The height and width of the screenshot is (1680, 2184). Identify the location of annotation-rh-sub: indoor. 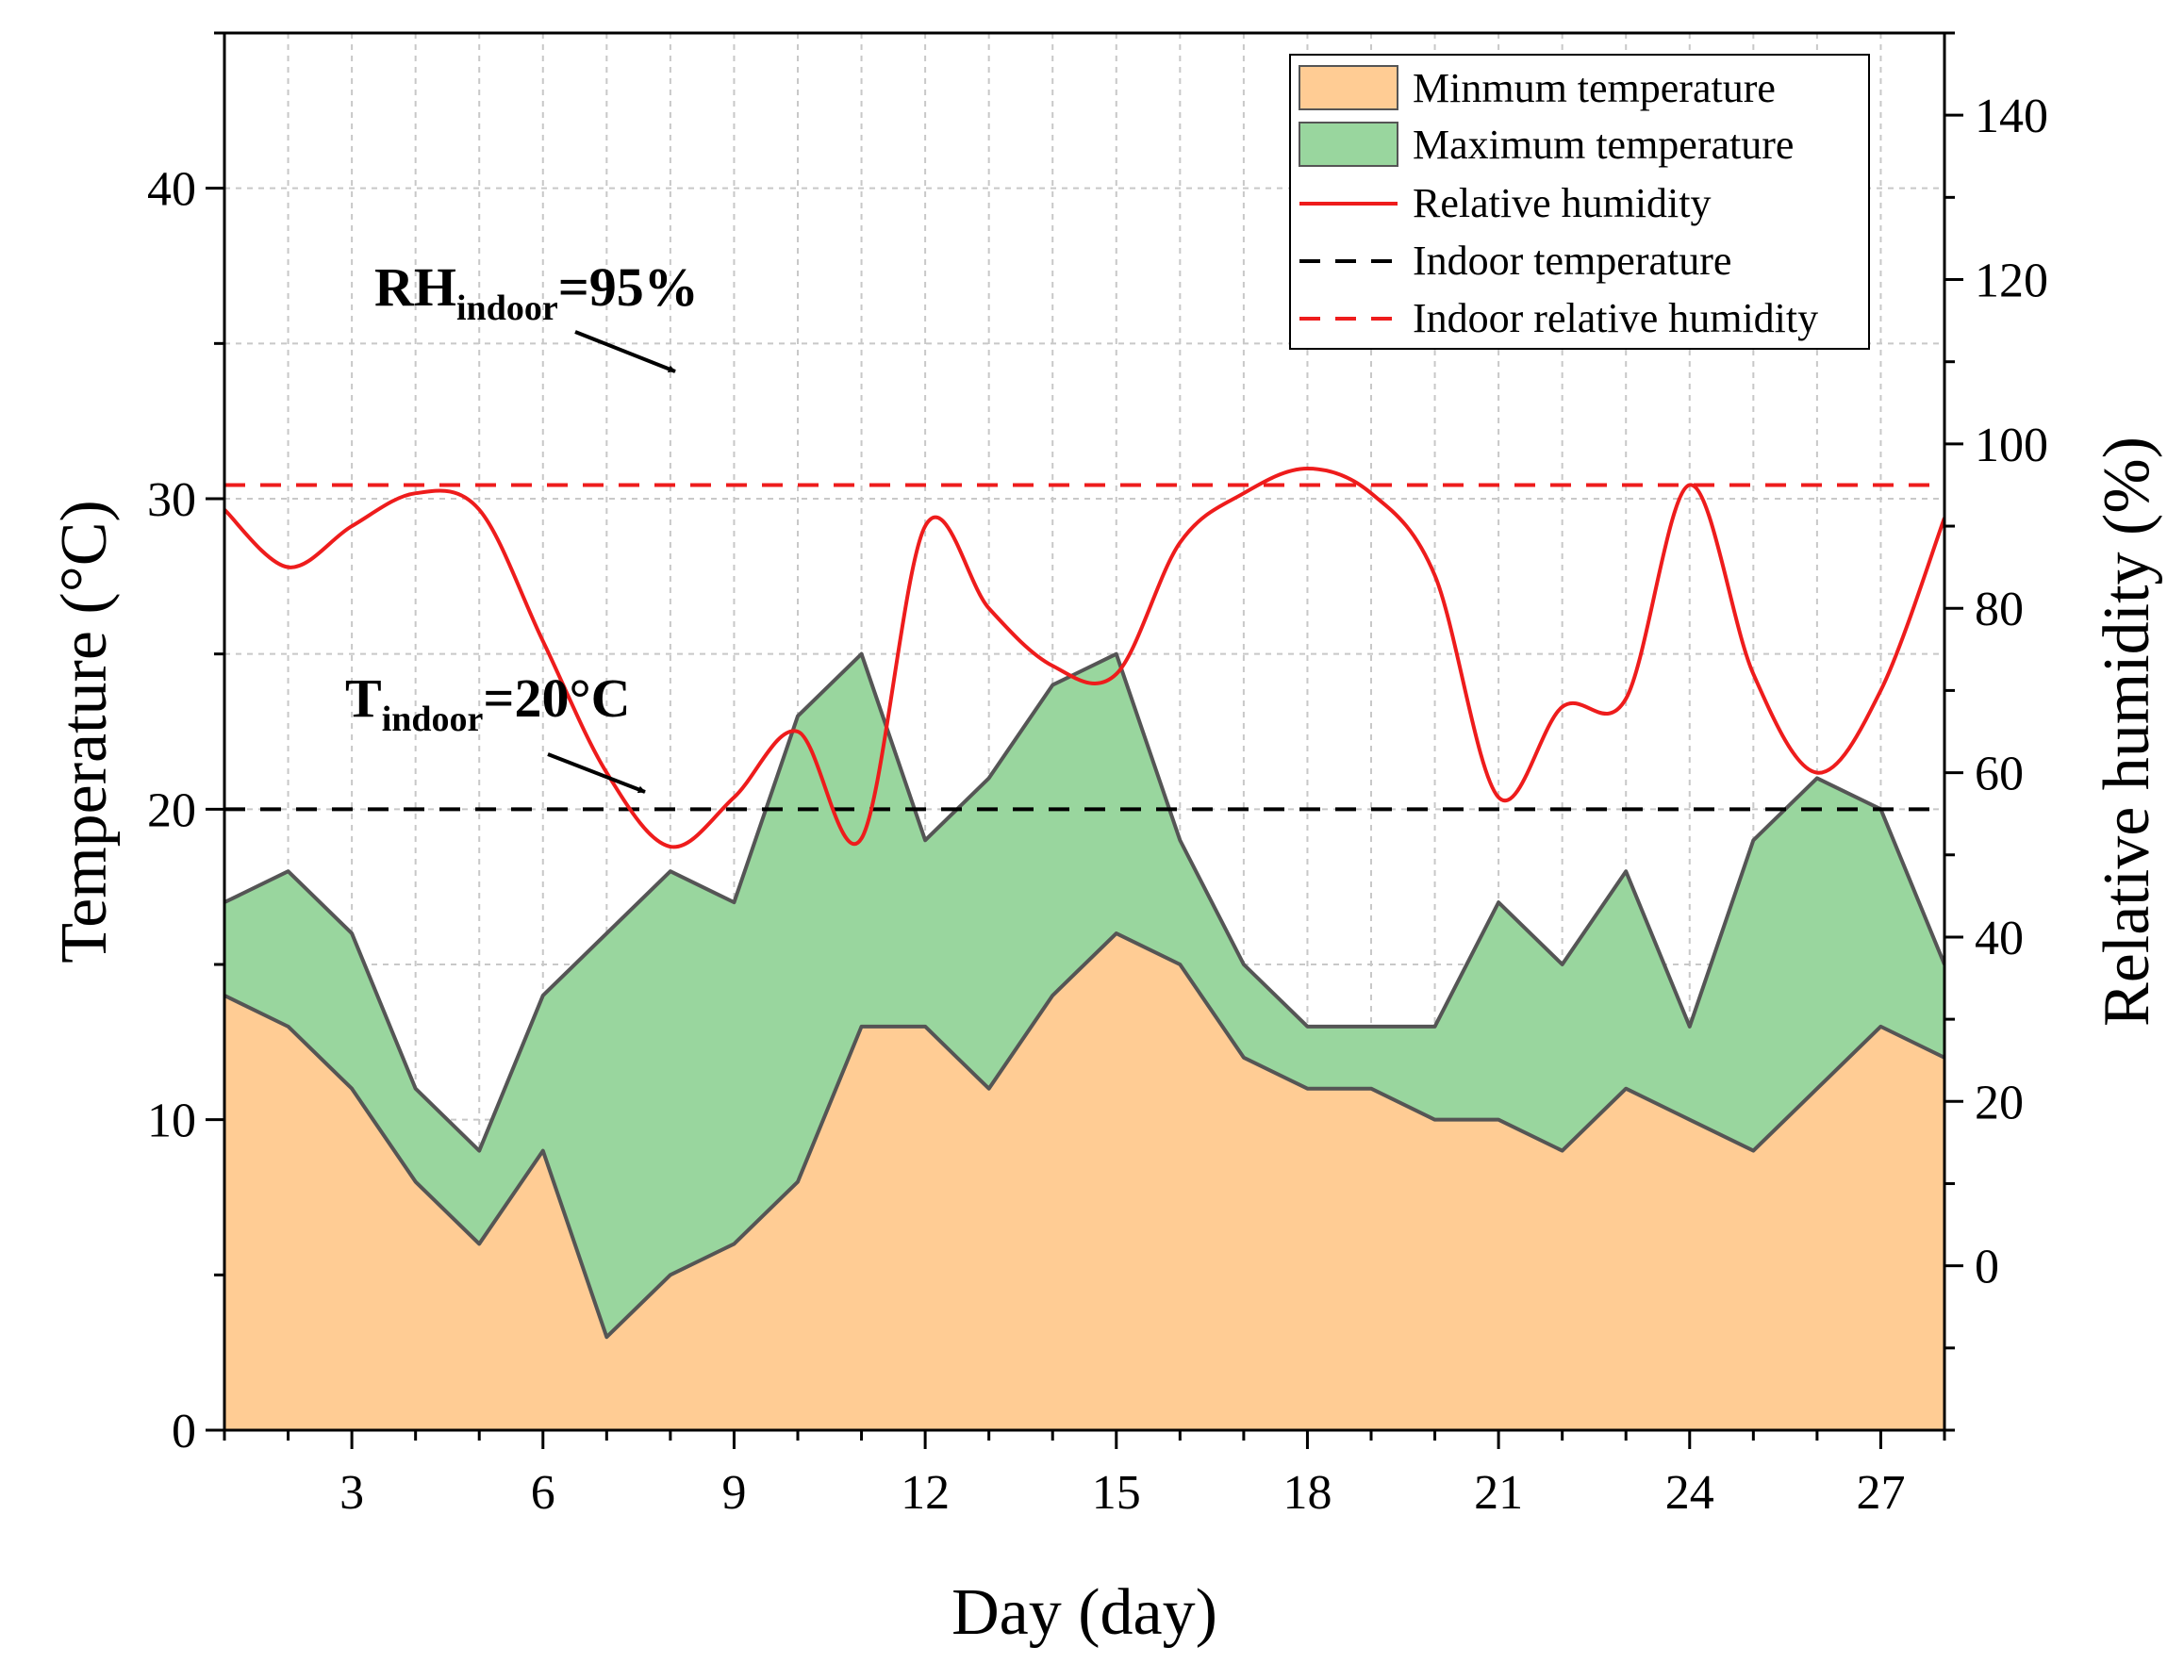
(507, 308).